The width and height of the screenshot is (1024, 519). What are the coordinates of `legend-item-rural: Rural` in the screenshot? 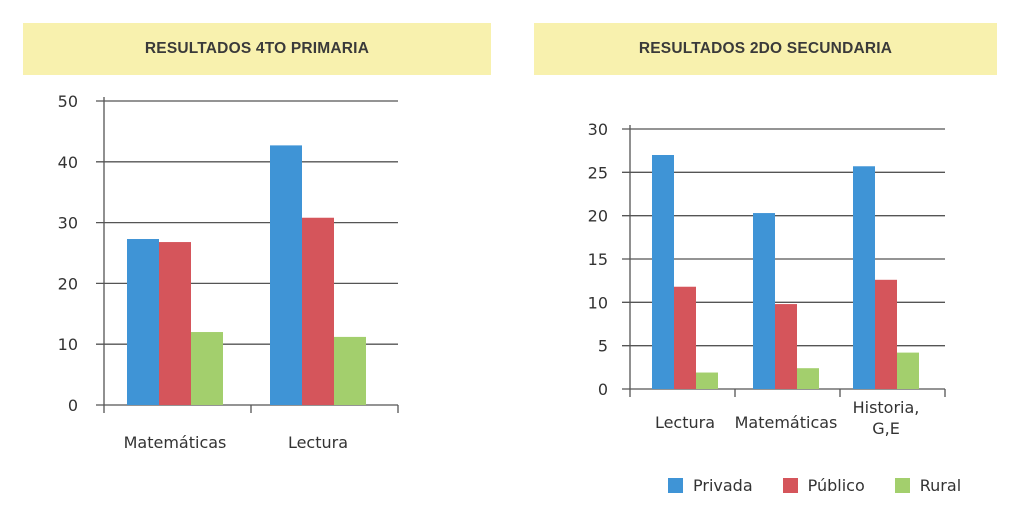 It's located at (928, 485).